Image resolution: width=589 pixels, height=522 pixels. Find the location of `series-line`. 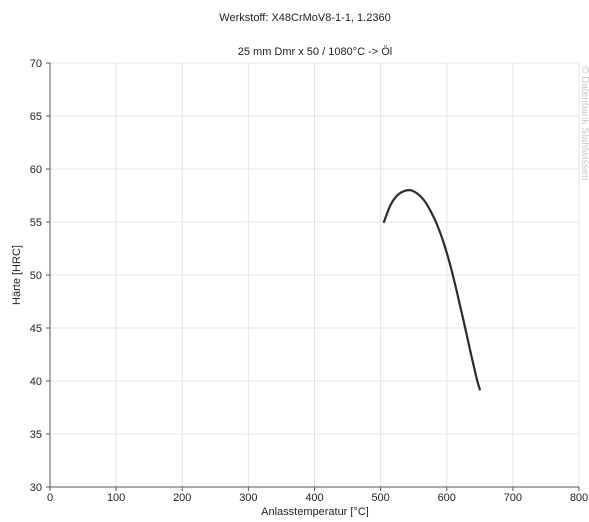

series-line is located at coordinates (431, 289).